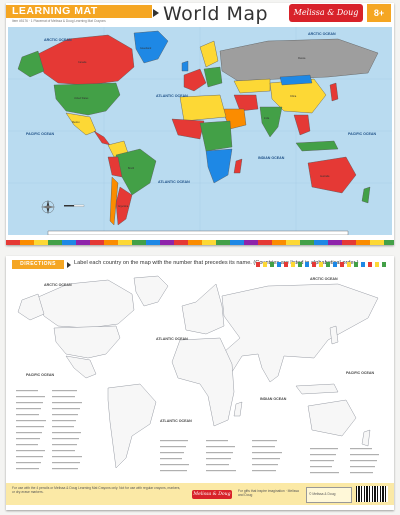 This screenshot has height=515, width=400. Describe the element at coordinates (176, 421) in the screenshot. I see `outline-ocean-label-atlantic-south: ATLANTIC OCEAN` at that location.